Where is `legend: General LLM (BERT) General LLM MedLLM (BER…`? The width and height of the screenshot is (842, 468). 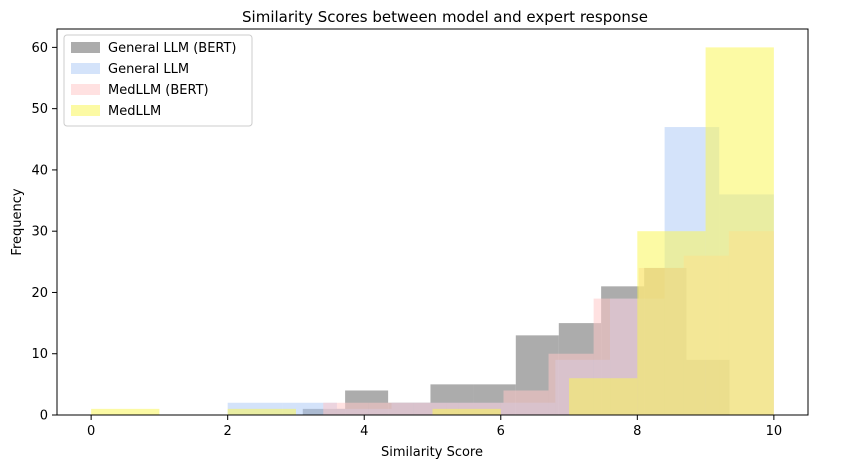
legend: General LLM (BERT) General LLM MedLLM (BER… is located at coordinates (158, 80).